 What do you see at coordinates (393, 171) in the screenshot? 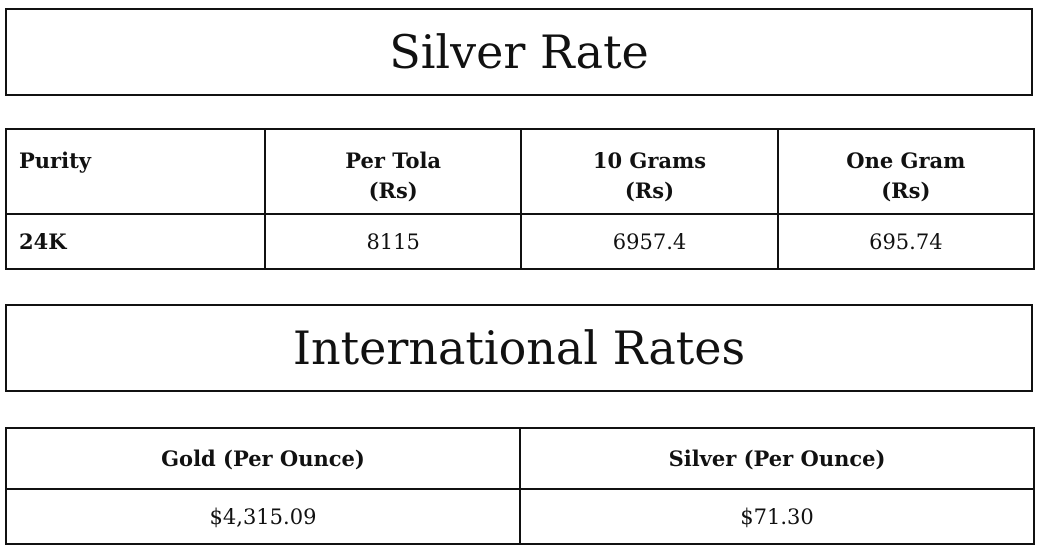
I see `header-per-tola: Per Tola (Rs)` at bounding box center [393, 171].